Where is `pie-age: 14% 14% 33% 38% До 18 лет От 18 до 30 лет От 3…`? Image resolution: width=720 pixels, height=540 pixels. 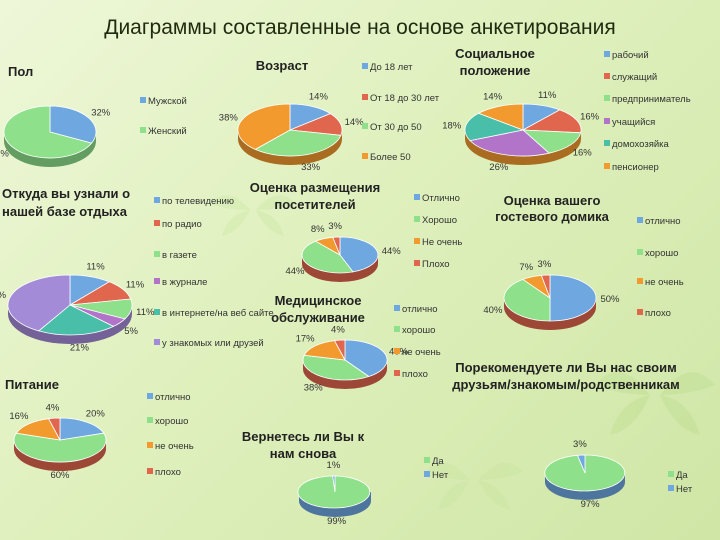 pie-age: 14% 14% 33% 38% До 18 лет От 18 до 30 лет От 3… is located at coordinates (329, 117).